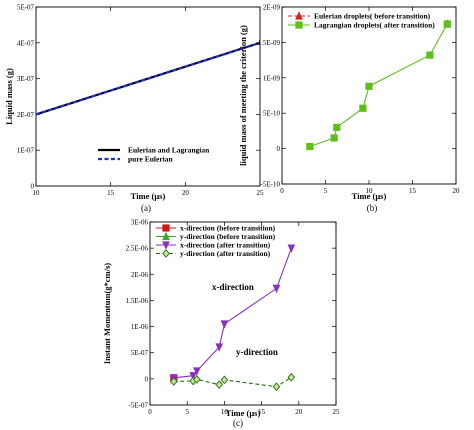 This screenshot has width=474, height=430. I want to click on legend-label-1: pure Eulerian, so click(150, 159).